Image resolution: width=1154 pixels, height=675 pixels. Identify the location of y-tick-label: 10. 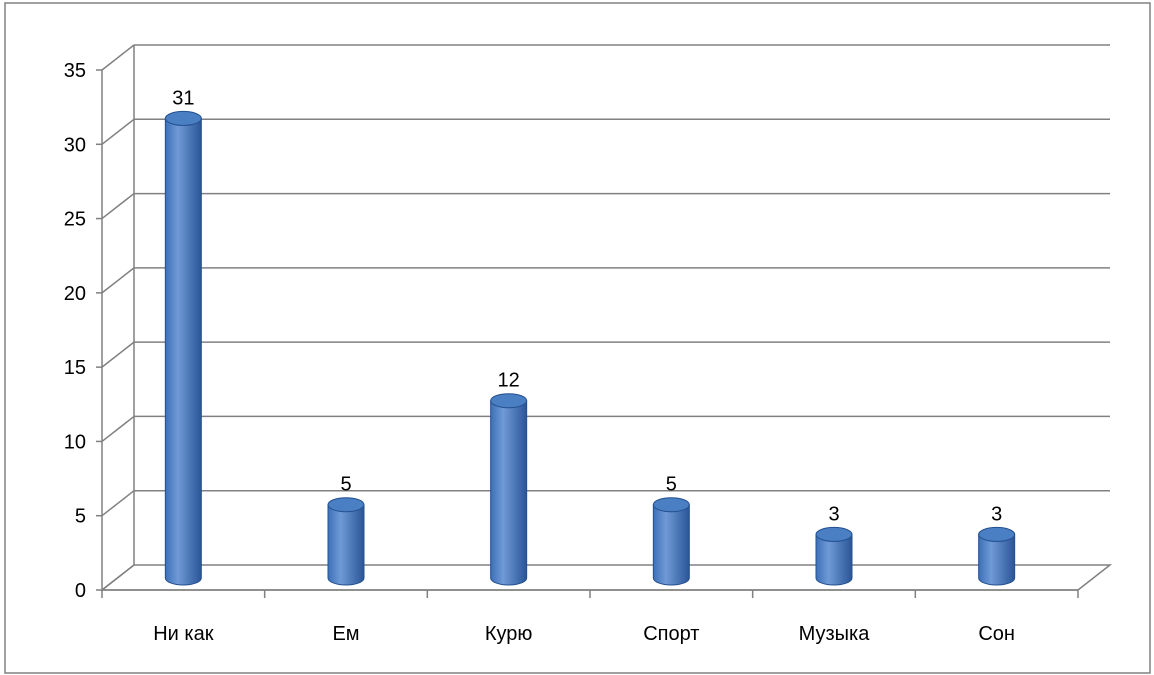
(75, 442).